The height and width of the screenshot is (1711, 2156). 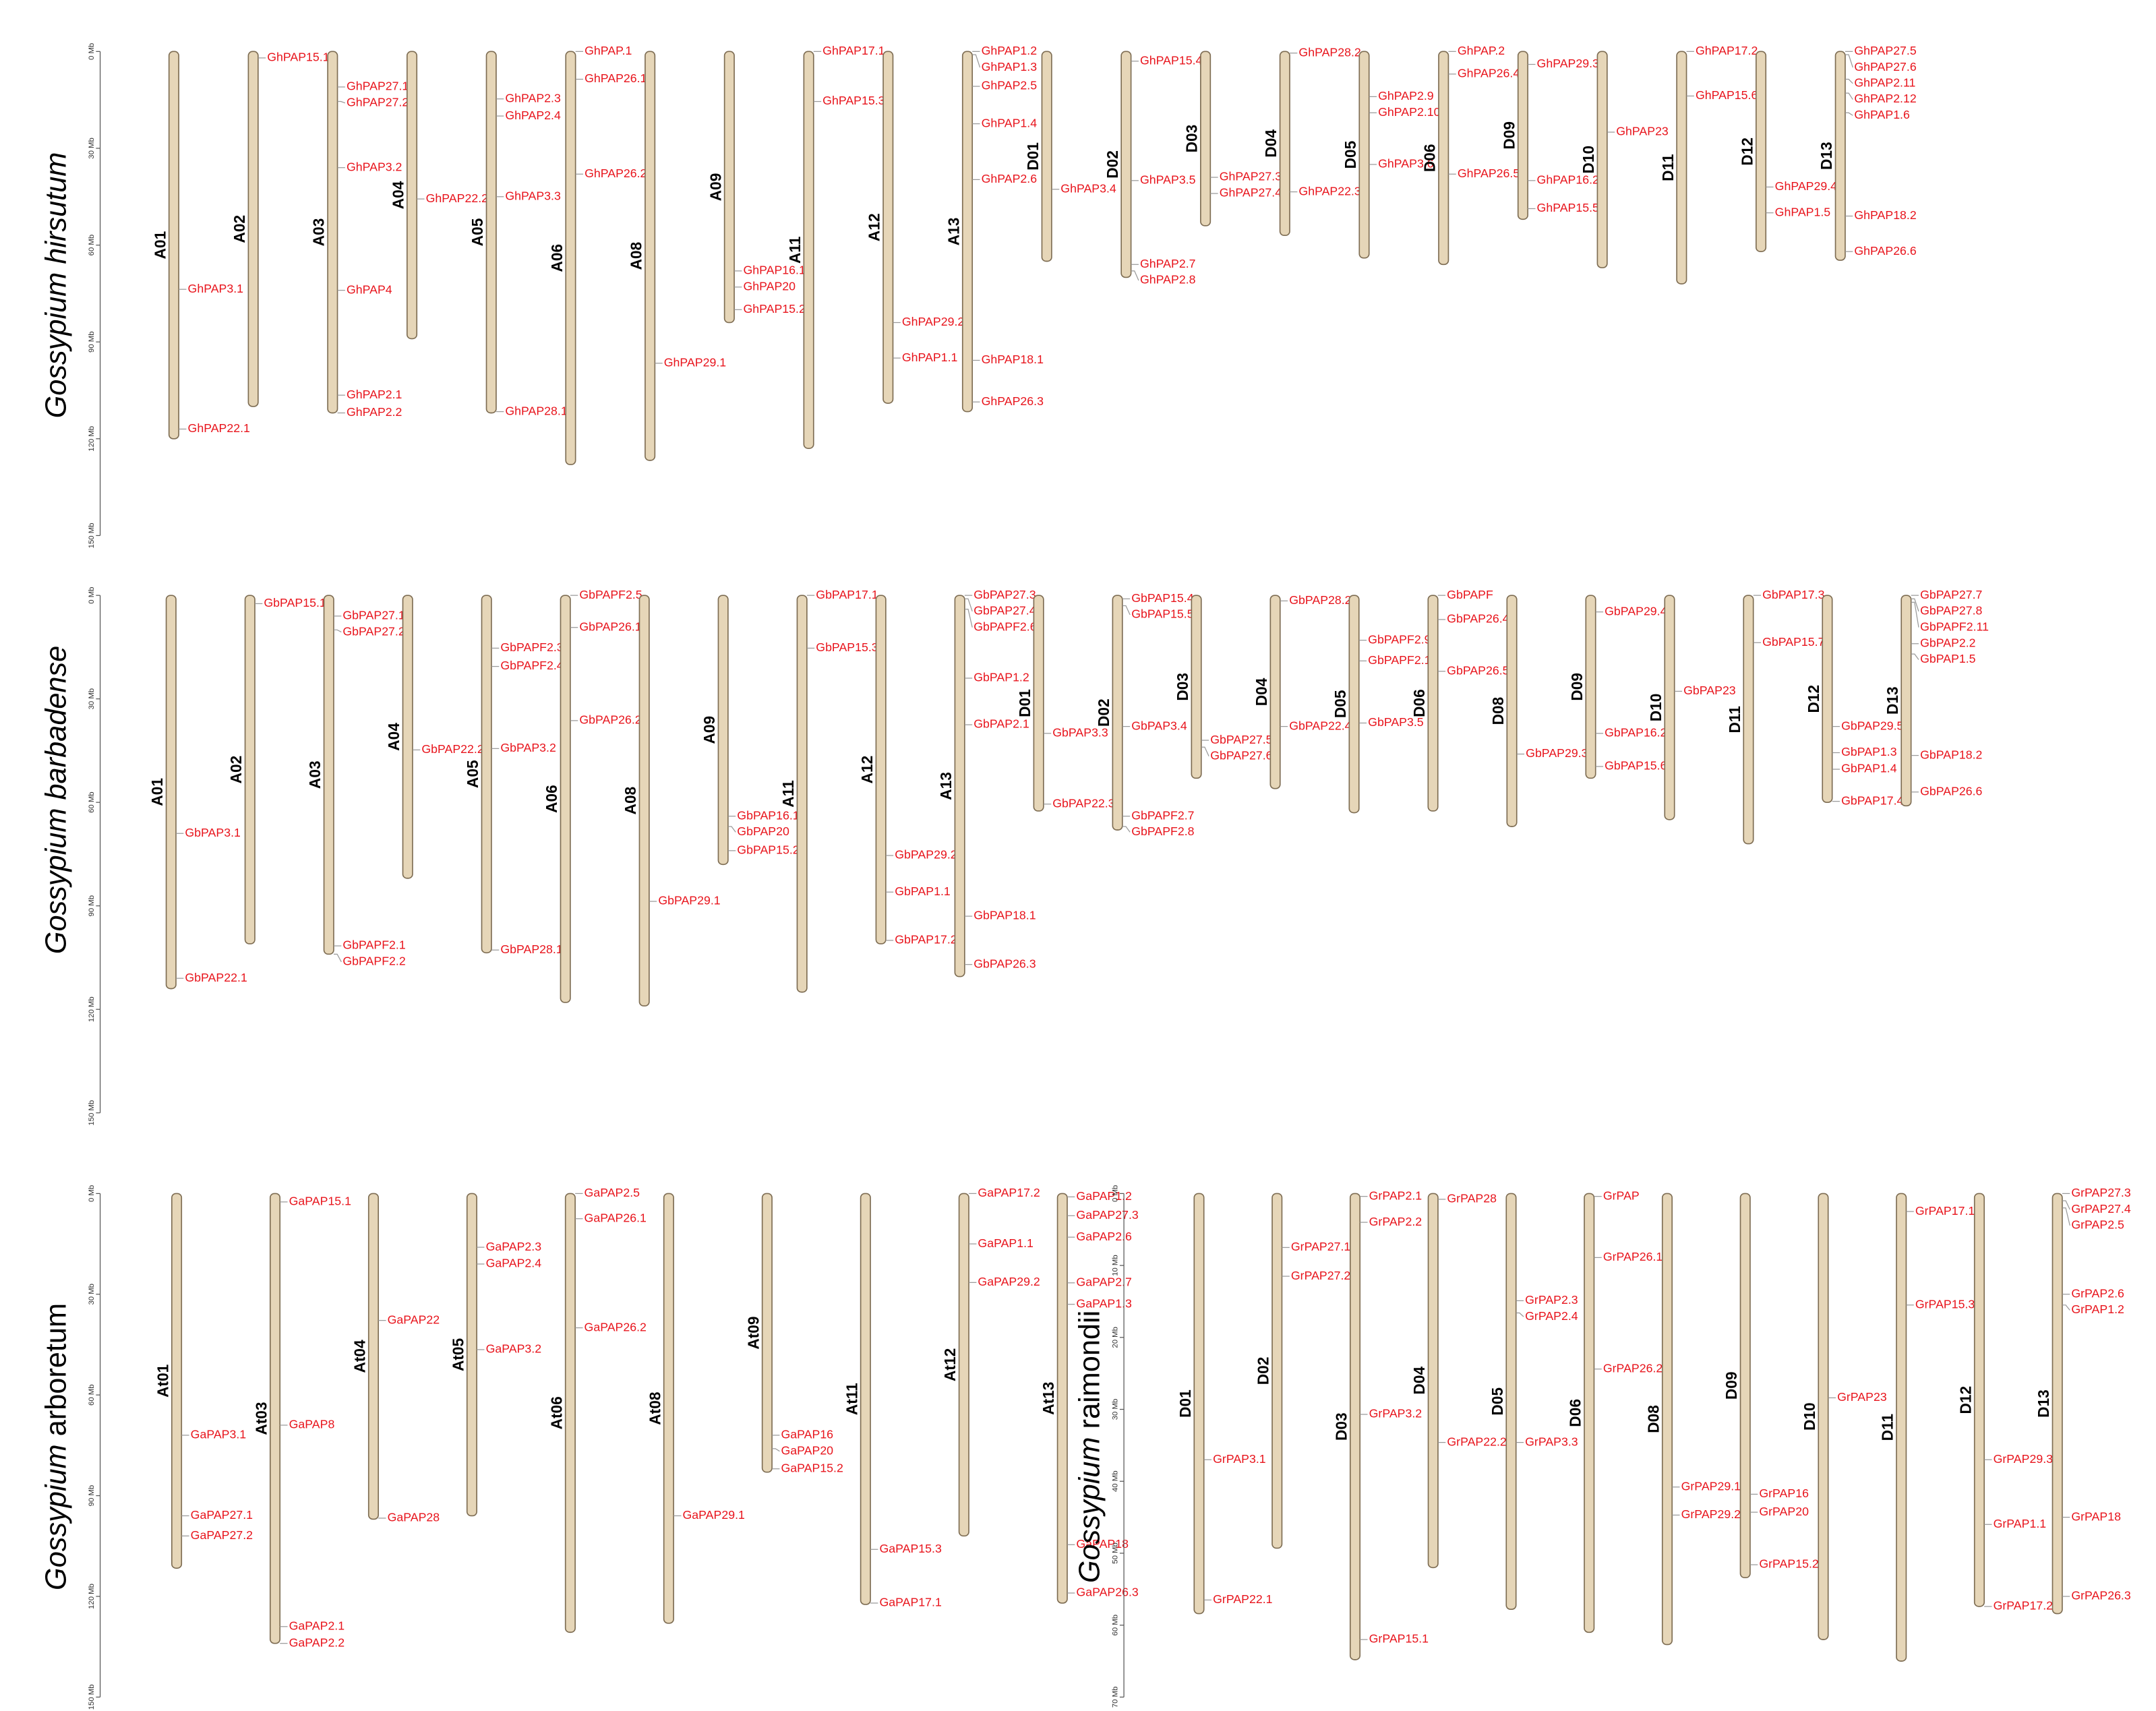 I want to click on gene-label: GbPAP27.5, so click(x=1241, y=739).